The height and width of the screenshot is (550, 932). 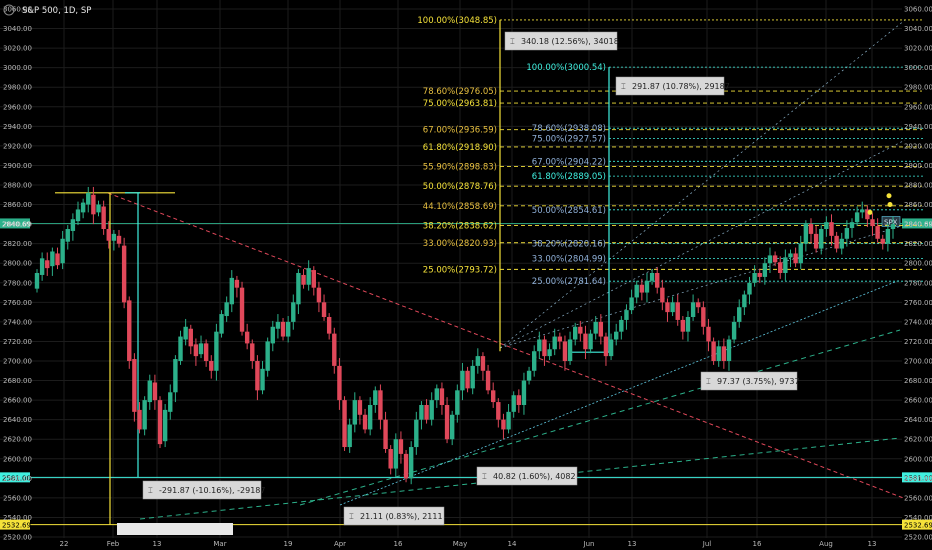 What do you see at coordinates (340, 544) in the screenshot?
I see `time-tick: Apr` at bounding box center [340, 544].